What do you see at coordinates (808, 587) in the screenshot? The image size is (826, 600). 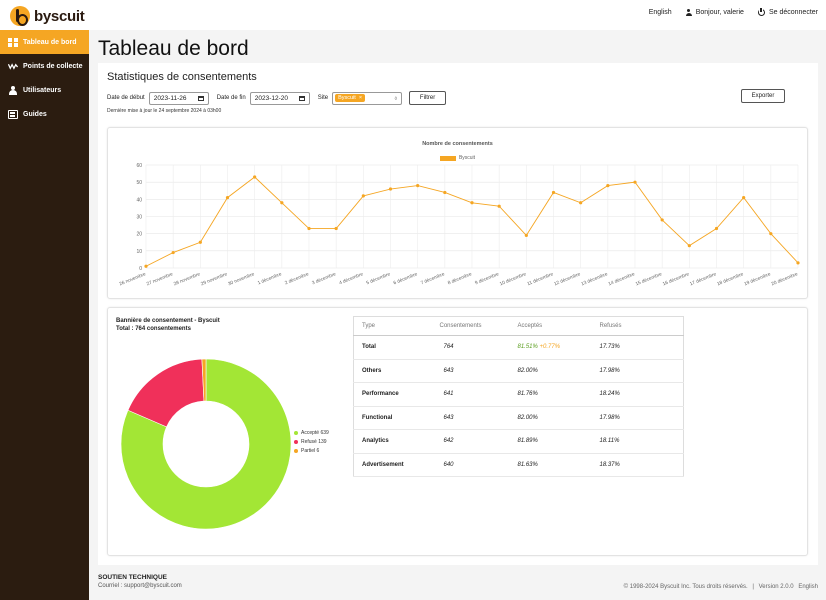 I see `footer-language-link: English` at bounding box center [808, 587].